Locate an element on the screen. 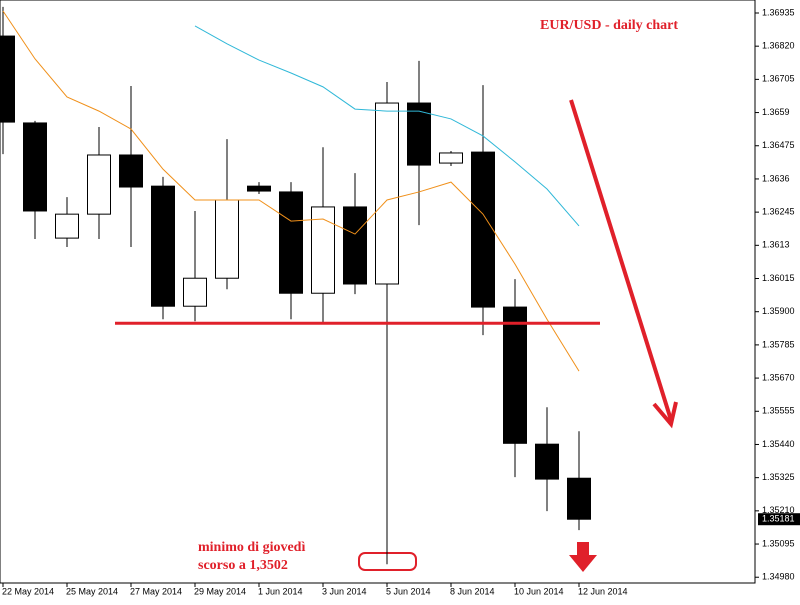  y-tick-label: 1.36245 is located at coordinates (778, 212).